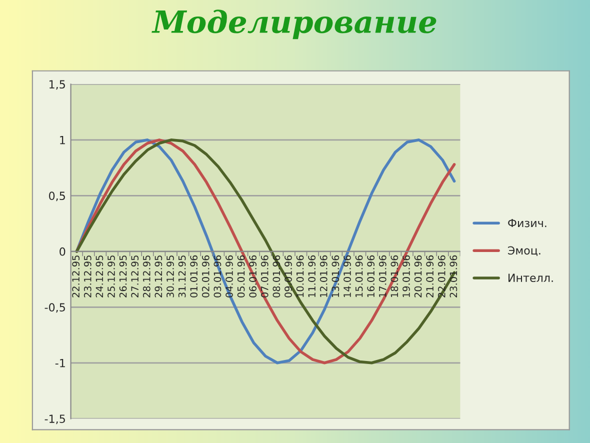 This screenshot has width=590, height=443. What do you see at coordinates (454, 276) in the screenshot?
I see `x-tick-label: 23.01.96` at bounding box center [454, 276].